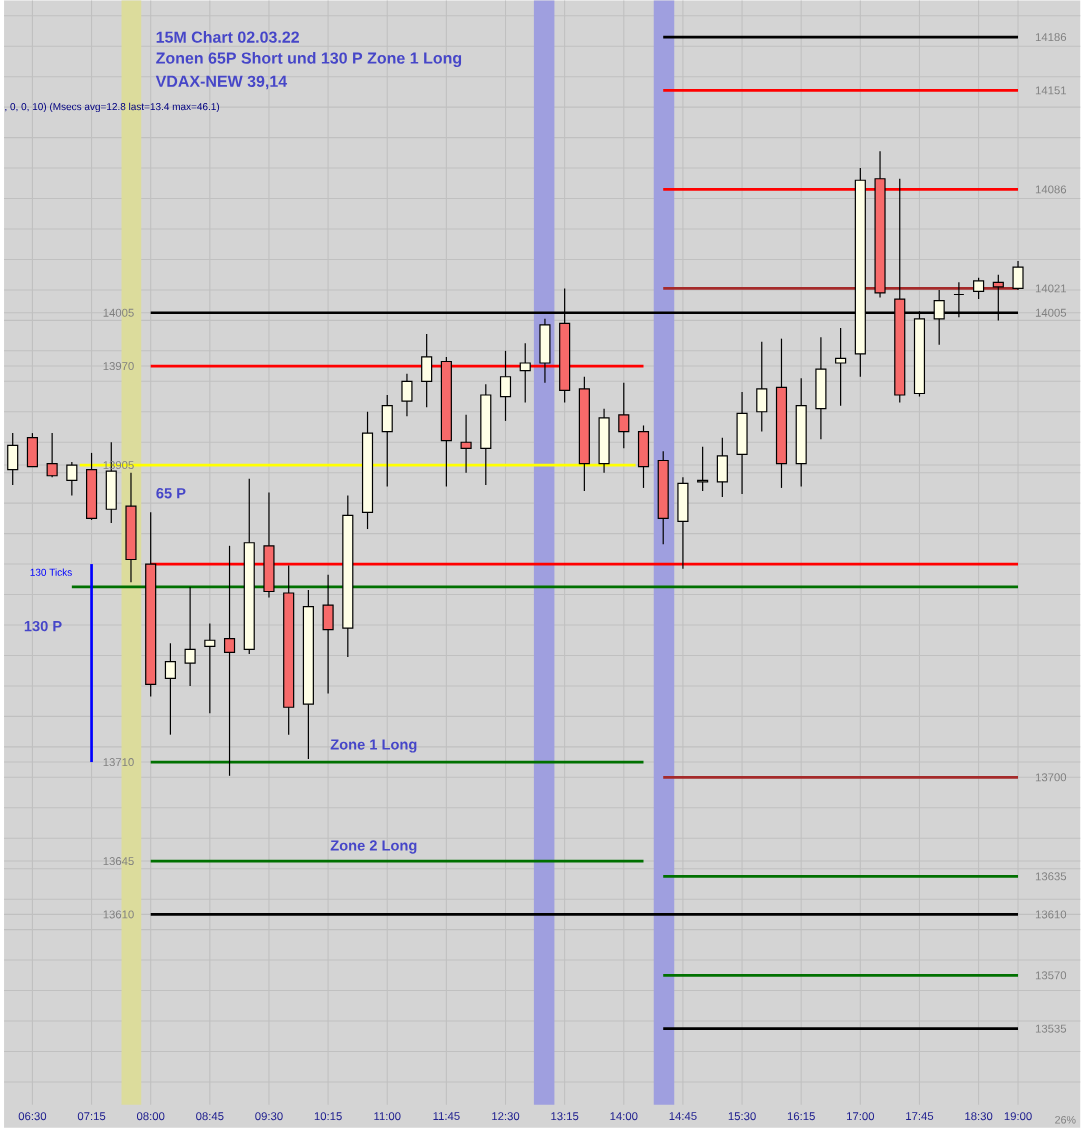 Image resolution: width=1081 pixels, height=1128 pixels. I want to click on x-tick-label: 18:30, so click(979, 1116).